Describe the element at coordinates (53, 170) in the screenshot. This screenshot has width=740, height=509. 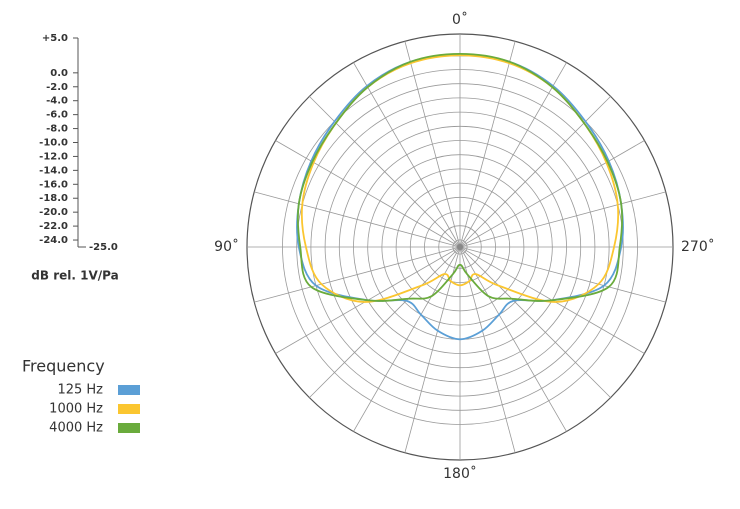
I see `scale-tick-label: -14.0` at that location.